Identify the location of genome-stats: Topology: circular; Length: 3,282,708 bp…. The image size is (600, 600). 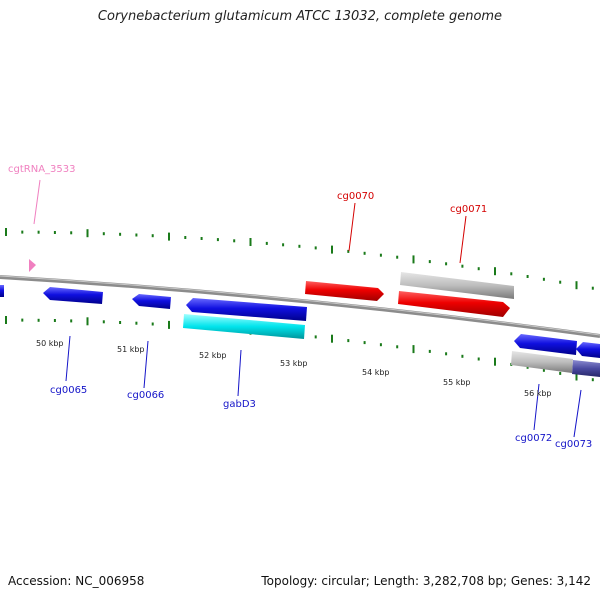
(426, 581).